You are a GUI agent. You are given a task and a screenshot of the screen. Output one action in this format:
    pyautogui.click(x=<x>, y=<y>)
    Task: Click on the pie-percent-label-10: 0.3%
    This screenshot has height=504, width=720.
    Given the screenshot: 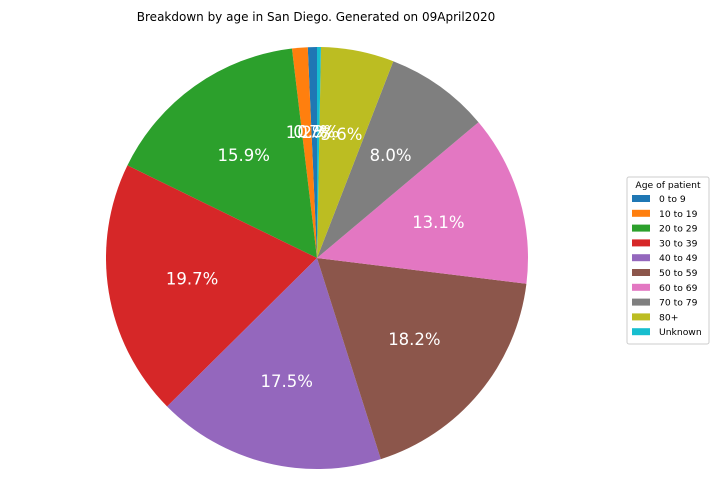 What is the action you would take?
    pyautogui.click(x=318, y=131)
    